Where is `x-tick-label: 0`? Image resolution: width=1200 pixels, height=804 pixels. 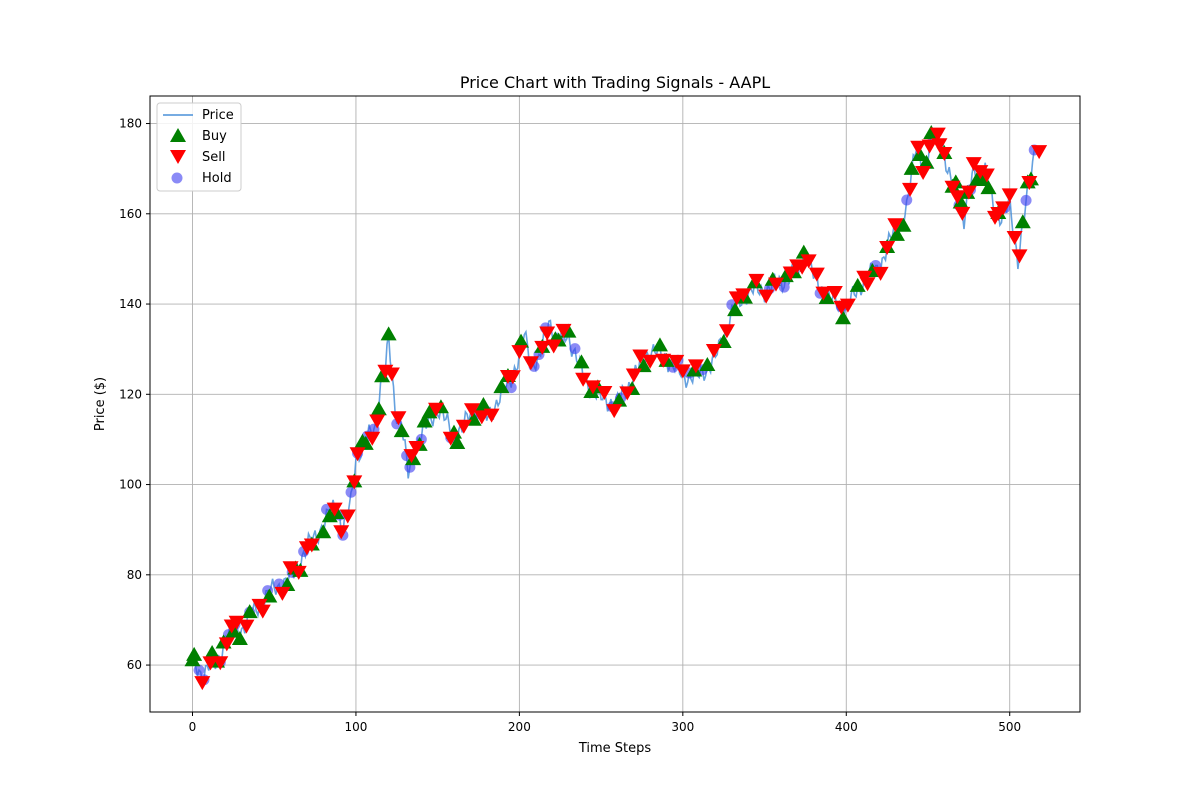
x-tick-label: 0 is located at coordinates (193, 727).